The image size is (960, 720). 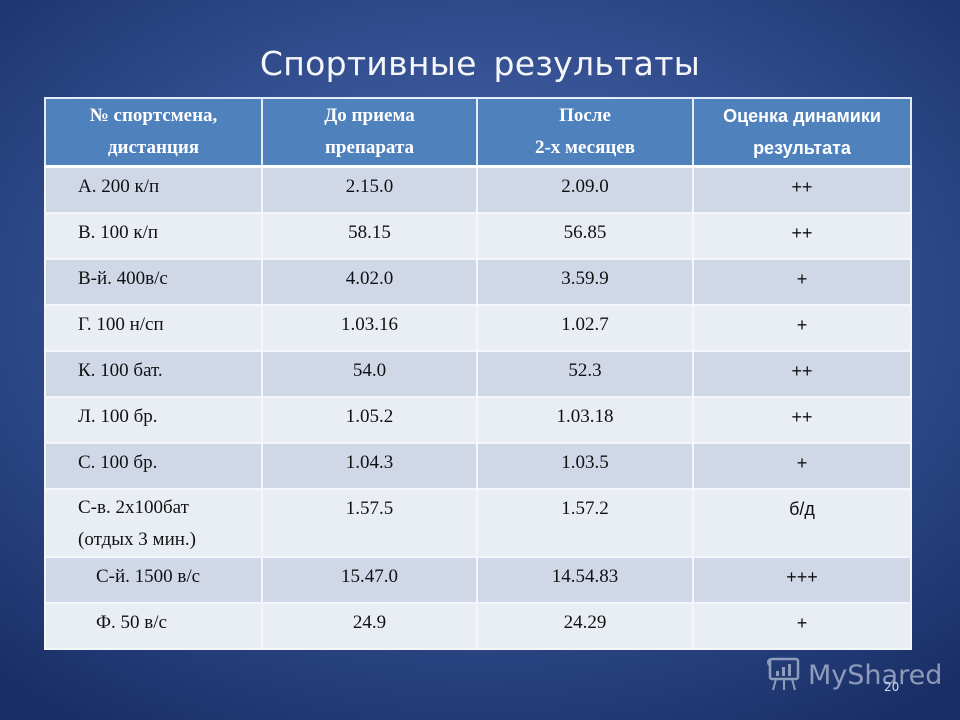 I want to click on before-cell: 4.02.0, so click(x=369, y=282).